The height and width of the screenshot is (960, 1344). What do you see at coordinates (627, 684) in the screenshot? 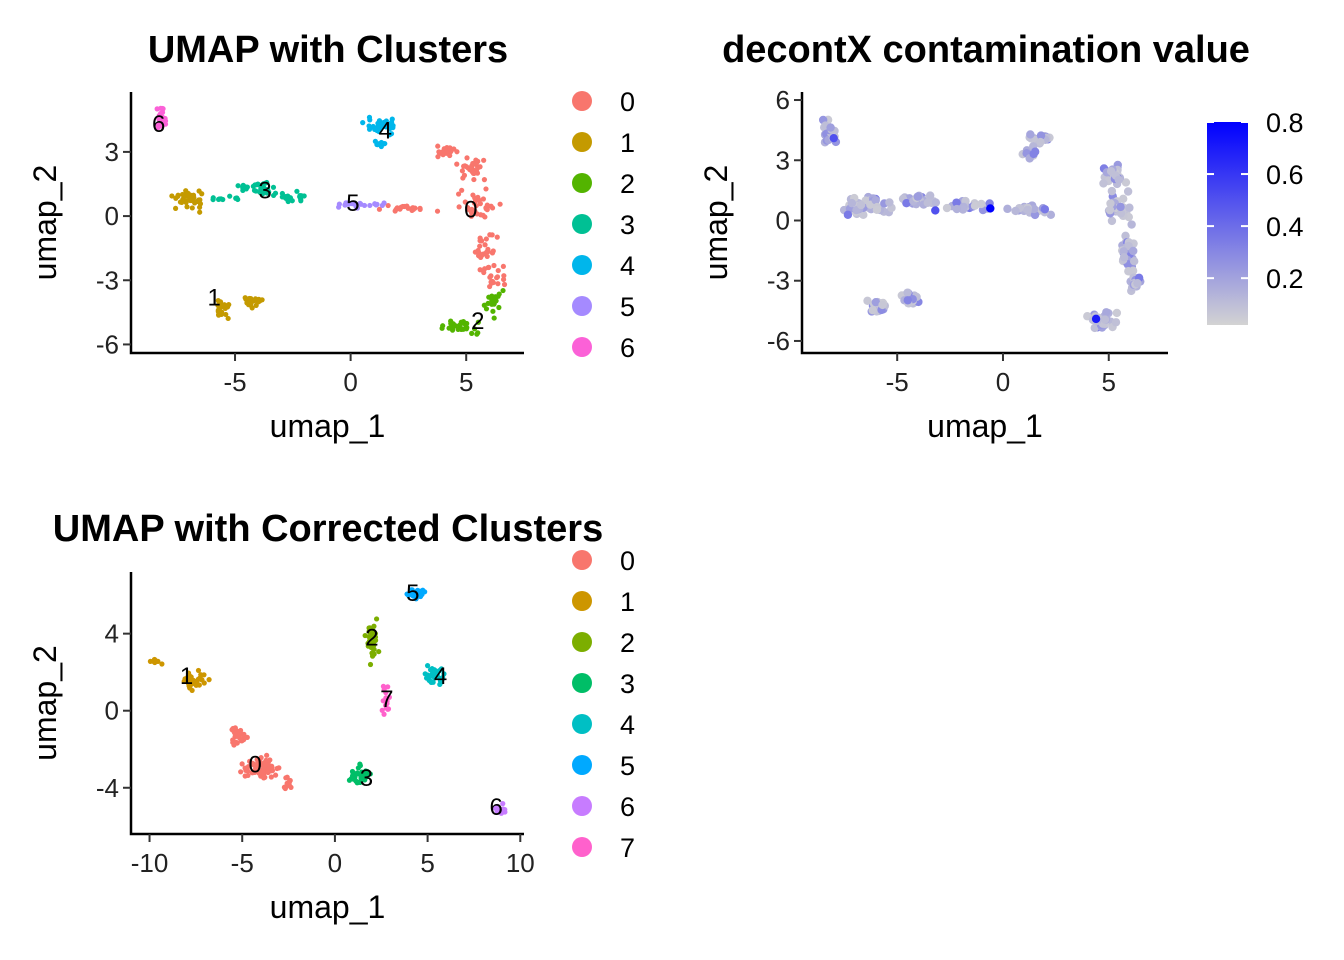
I see `legend-label-3: 3` at bounding box center [627, 684].